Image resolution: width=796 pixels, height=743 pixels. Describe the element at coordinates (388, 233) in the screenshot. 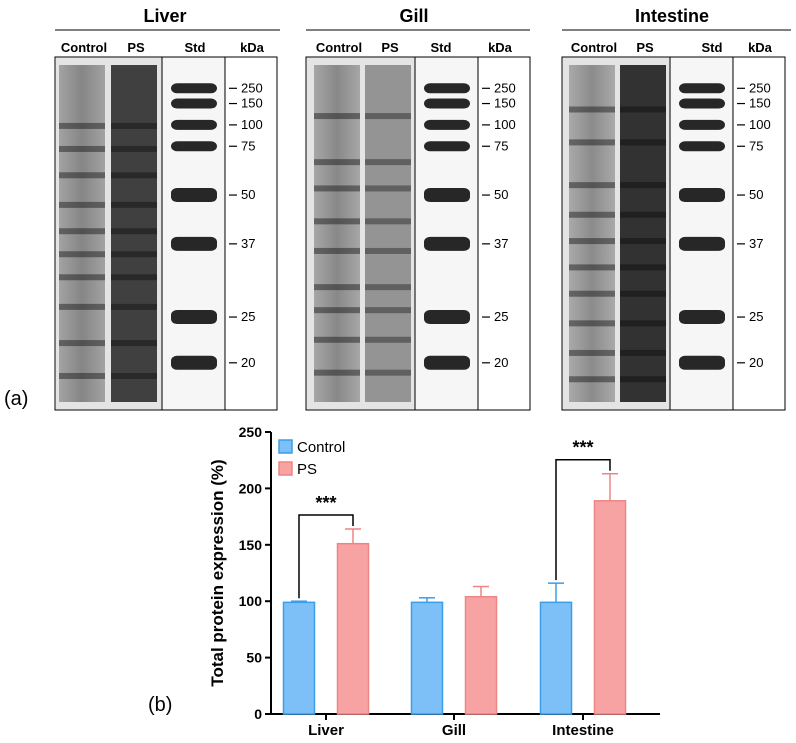

I see `lane-ps` at that location.